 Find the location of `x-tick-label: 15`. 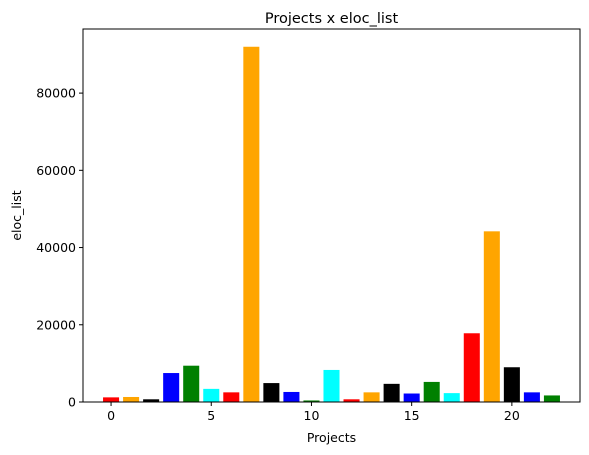

x-tick-label: 15 is located at coordinates (412, 415).